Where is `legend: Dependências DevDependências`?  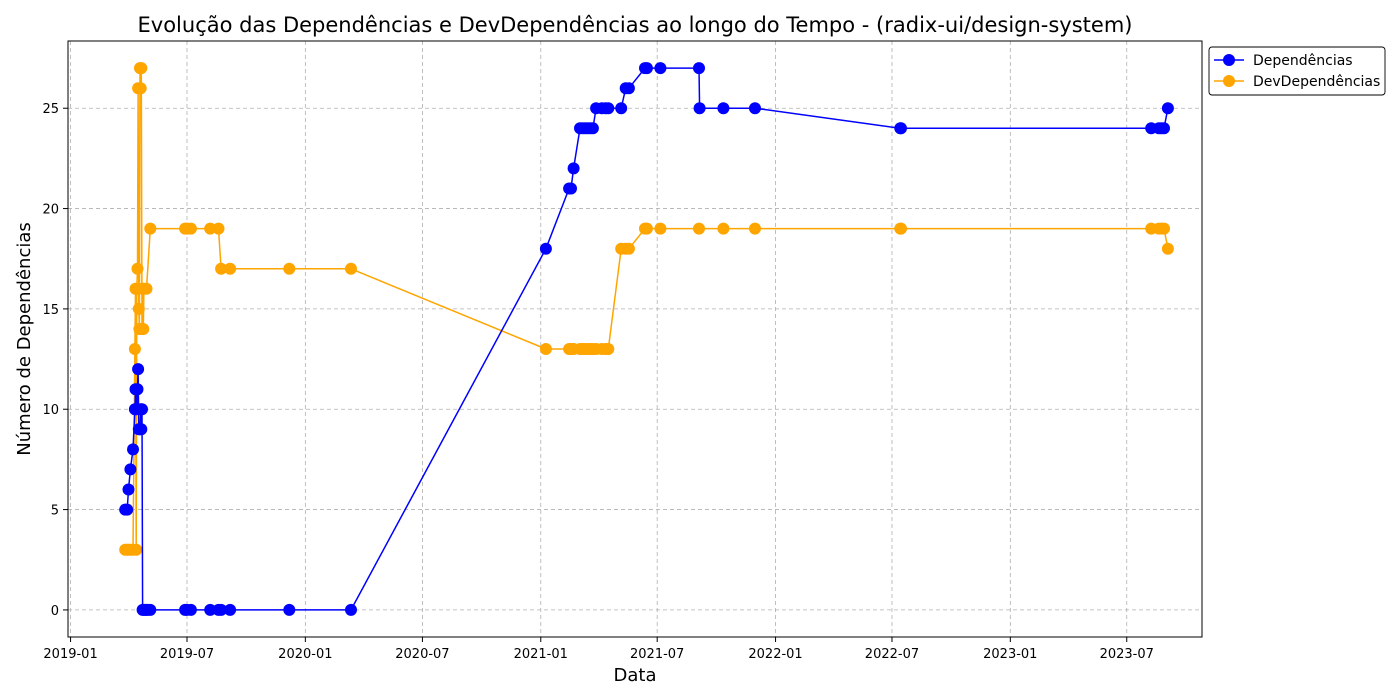
legend: Dependências DevDependências is located at coordinates (1297, 71).